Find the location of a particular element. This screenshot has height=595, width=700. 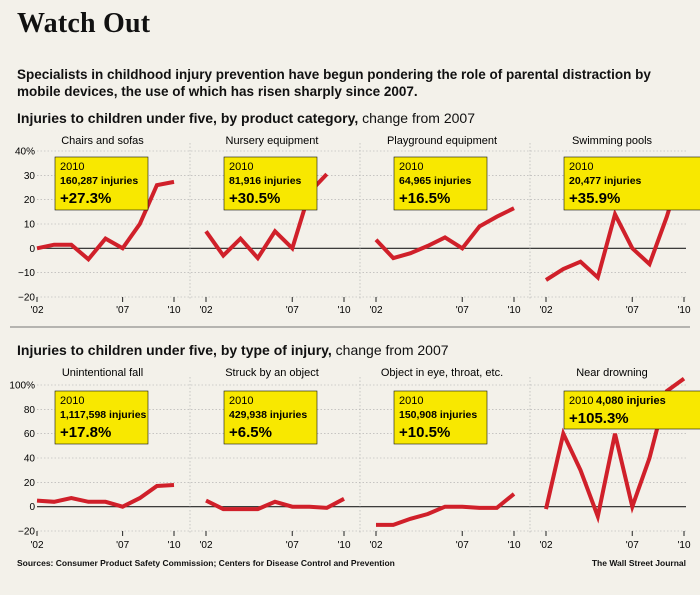

callout-box: 2010 429,938 injuries +6.5% is located at coordinates (270, 417).